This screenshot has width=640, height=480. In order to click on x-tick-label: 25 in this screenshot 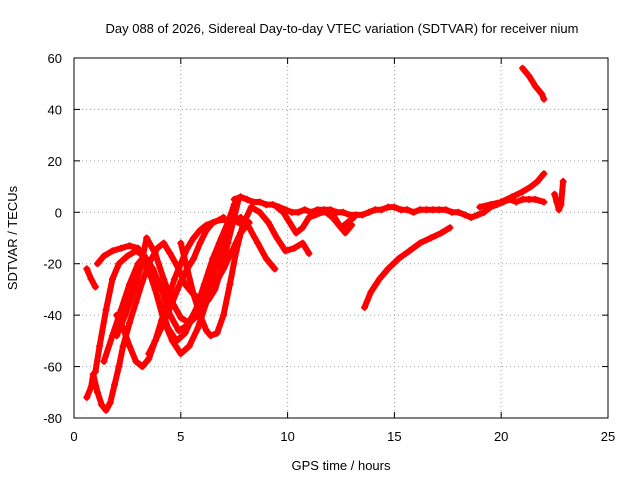, I will do `click(608, 436)`.